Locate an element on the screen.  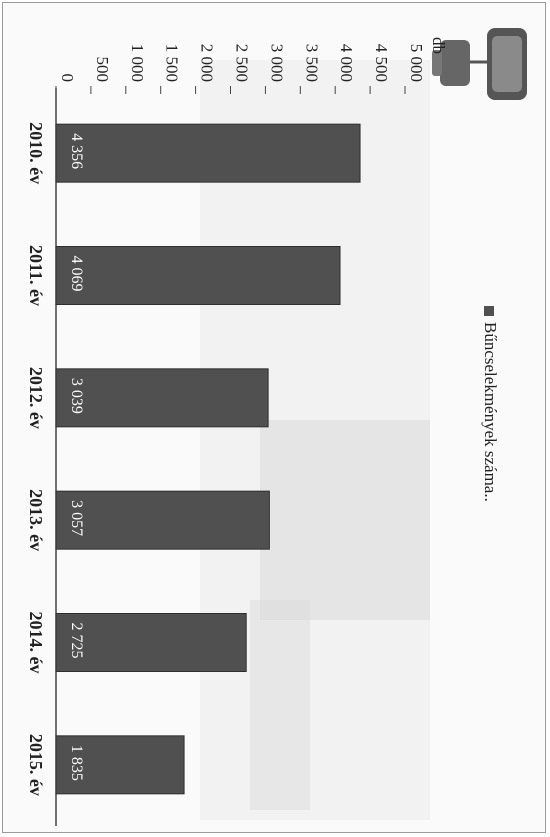
tick-label-4: 2 000 is located at coordinates (207, 63).